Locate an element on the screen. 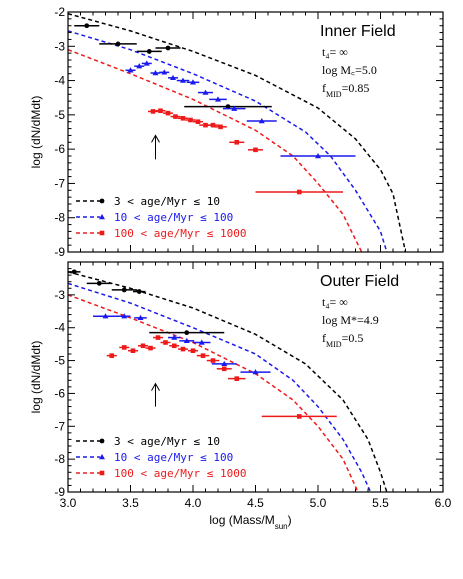 Image resolution: width=463 pixels, height=579 pixels. legend-label: 10 < age/Myr ≤ 100 is located at coordinates (173, 457).